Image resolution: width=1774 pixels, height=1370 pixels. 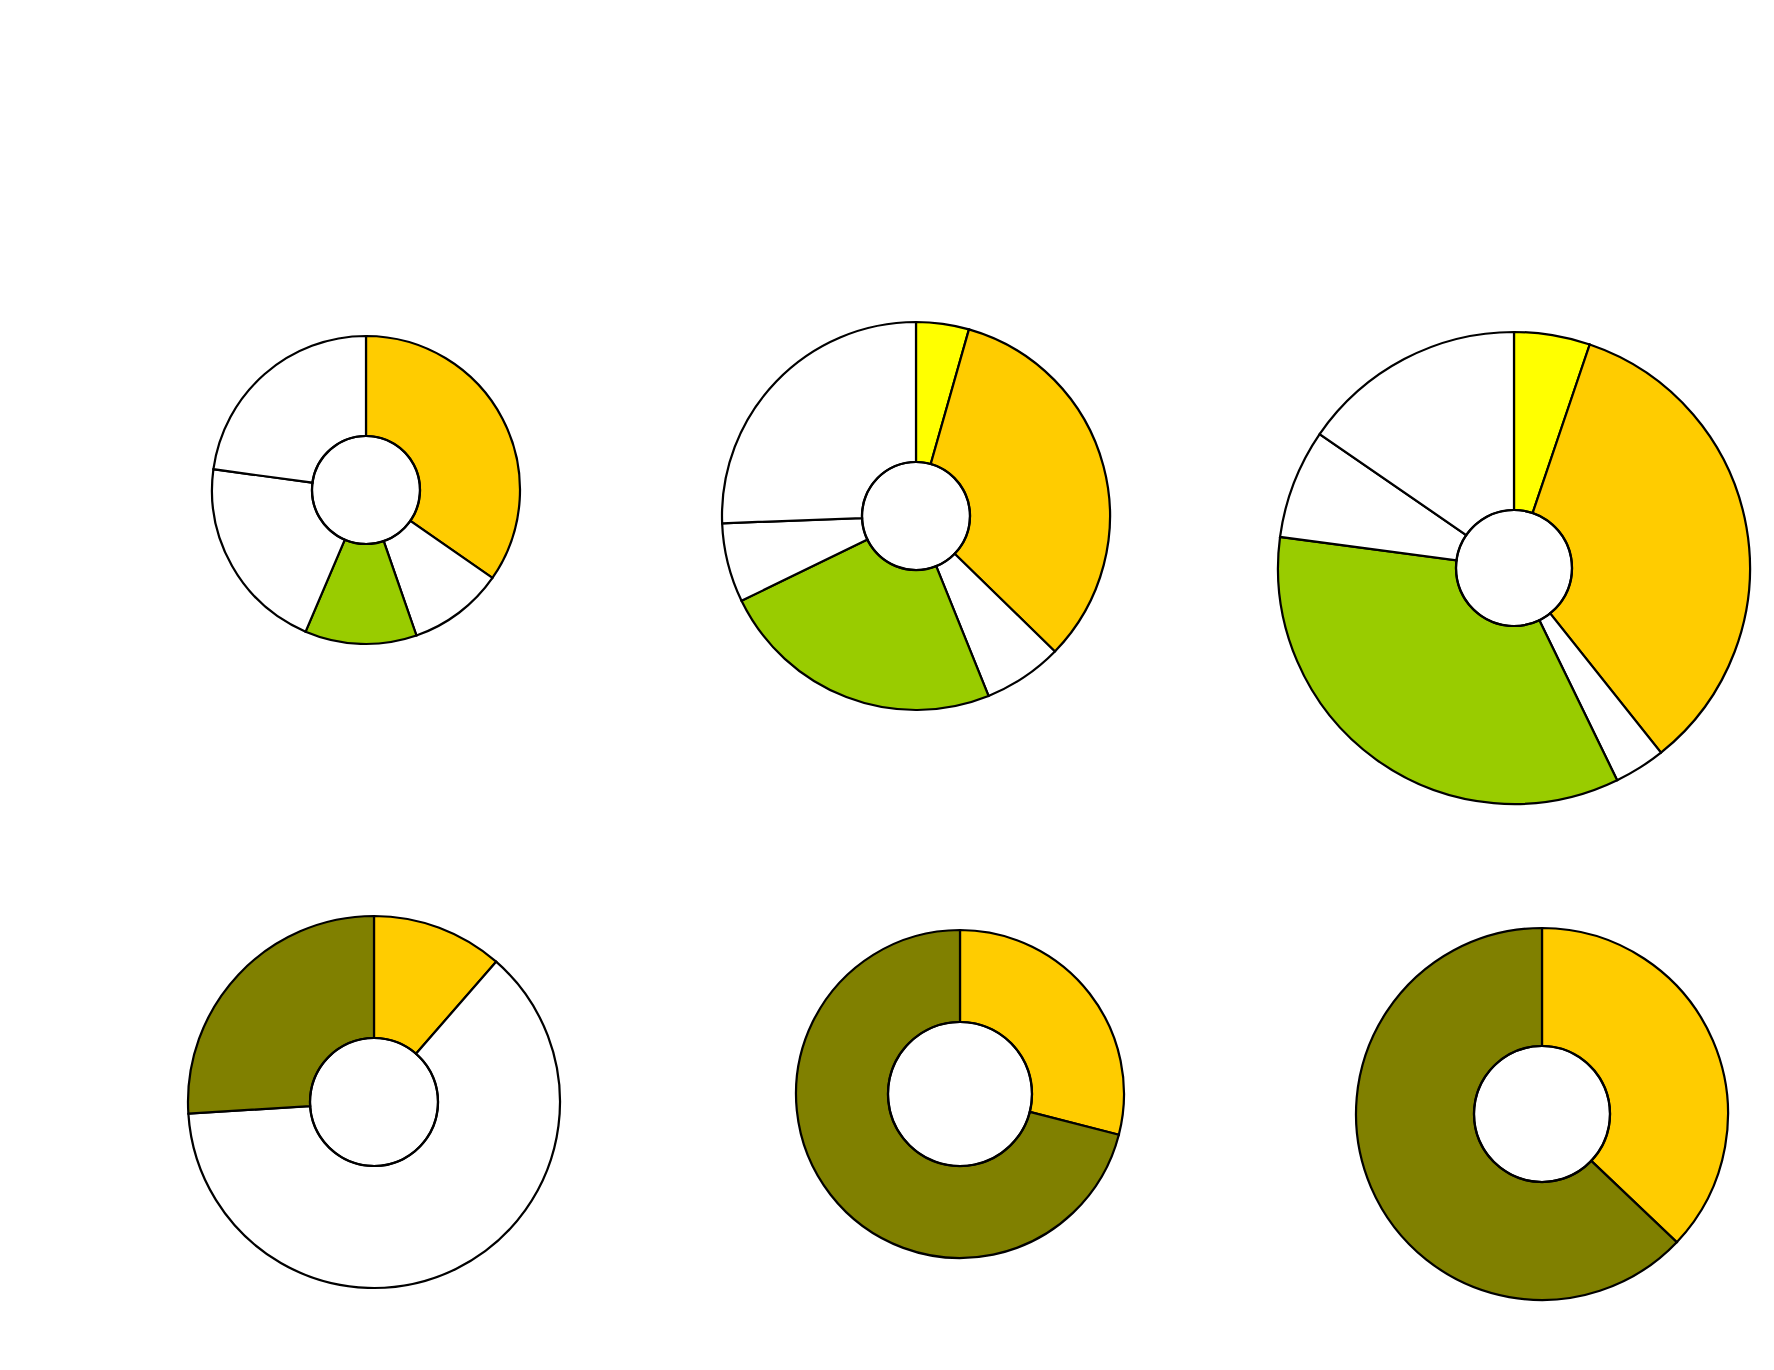 I want to click on donut-slice, so click(x=957, y=1094).